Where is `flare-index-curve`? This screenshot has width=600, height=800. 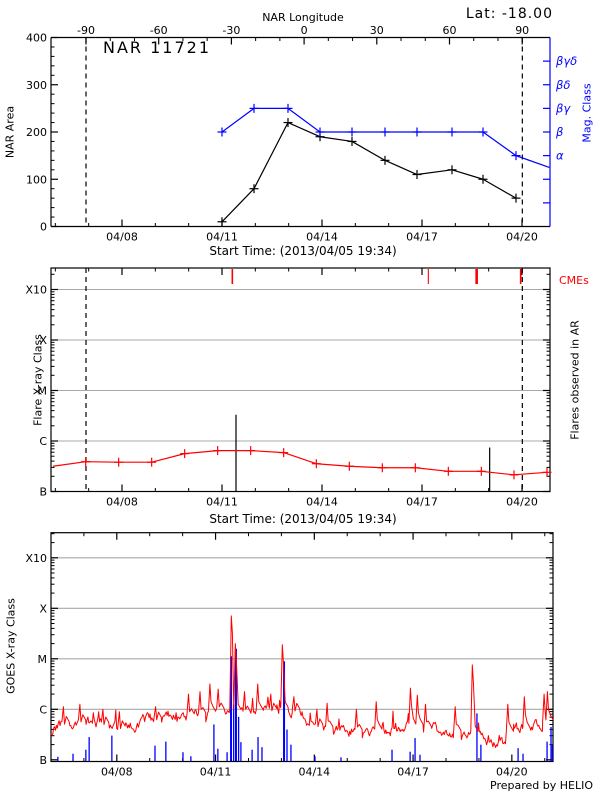
flare-index-curve is located at coordinates (300, 462).